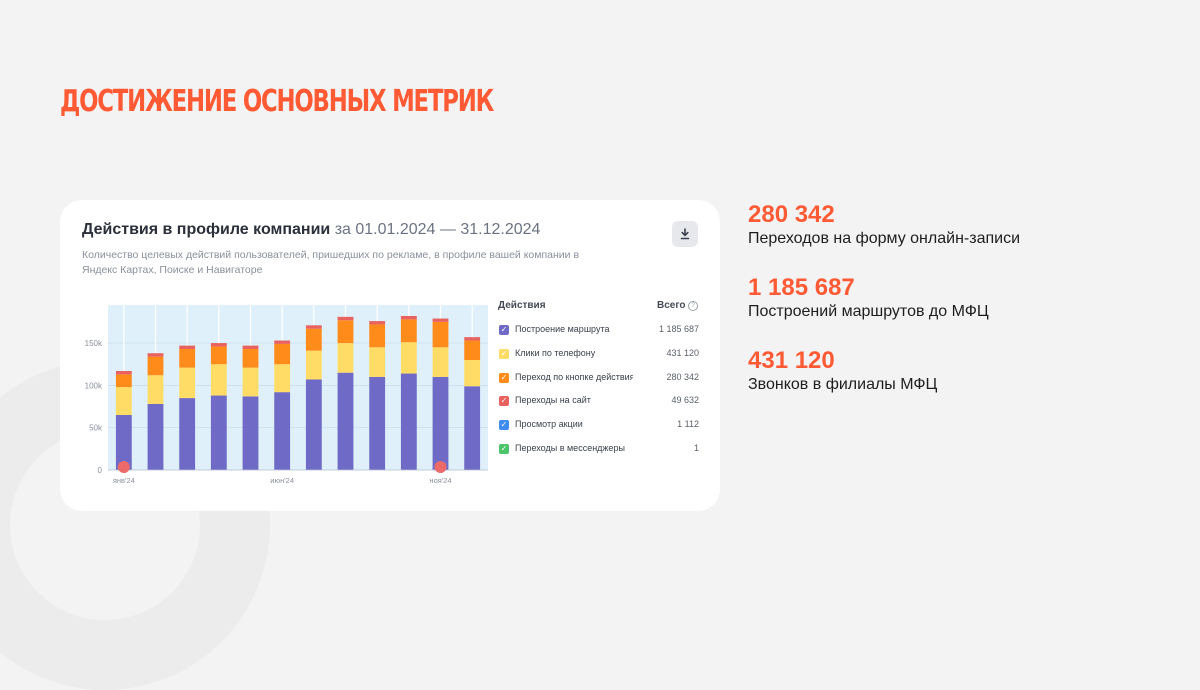 This screenshot has height=690, width=1200. What do you see at coordinates (682, 352) in the screenshot?
I see `legend-item-total: 431 120` at bounding box center [682, 352].